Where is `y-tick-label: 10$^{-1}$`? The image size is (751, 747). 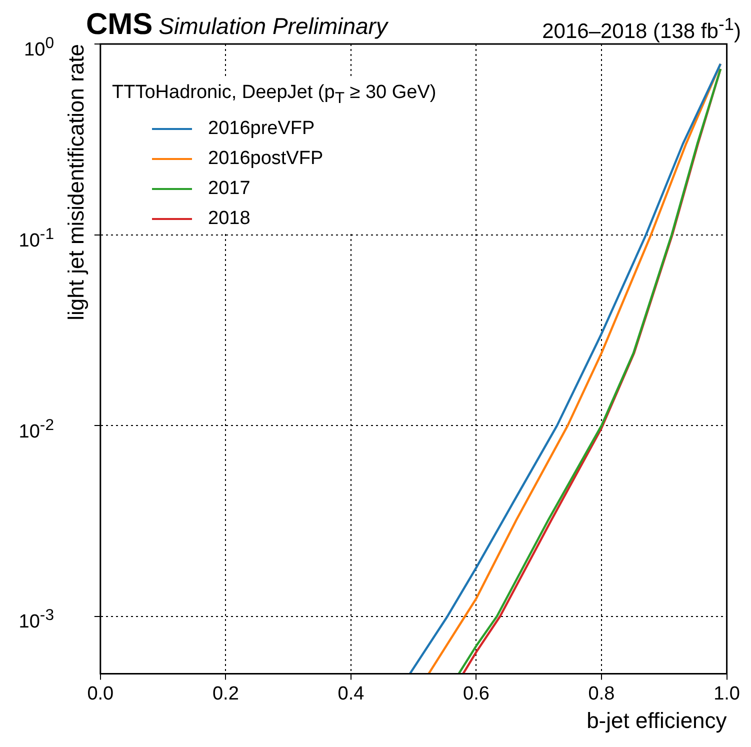
y-tick-label: 10$^{-1}$ is located at coordinates (36, 239).